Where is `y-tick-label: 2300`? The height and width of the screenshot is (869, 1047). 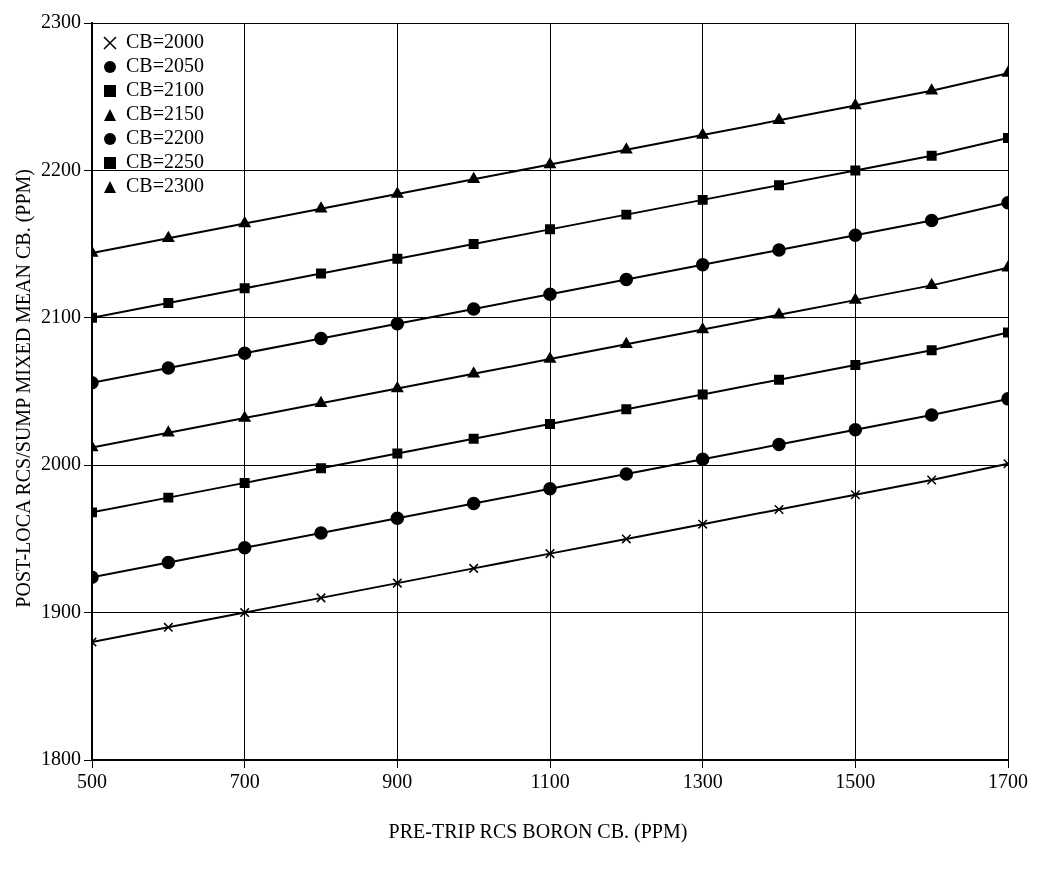 y-tick-label: 2300 is located at coordinates (61, 21).